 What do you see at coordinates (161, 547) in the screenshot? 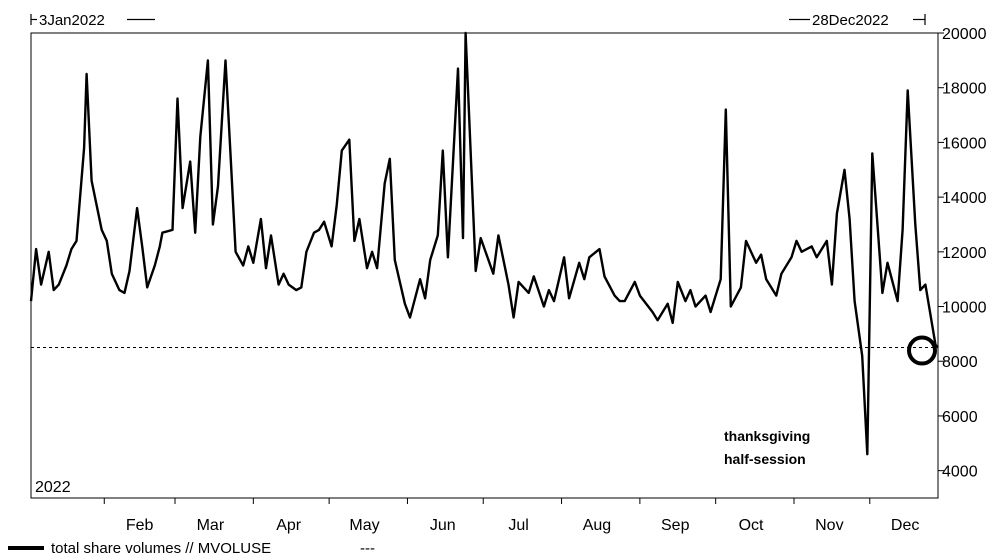
I see `legend-series-label: total share volumes // MVOLUSE` at bounding box center [161, 547].